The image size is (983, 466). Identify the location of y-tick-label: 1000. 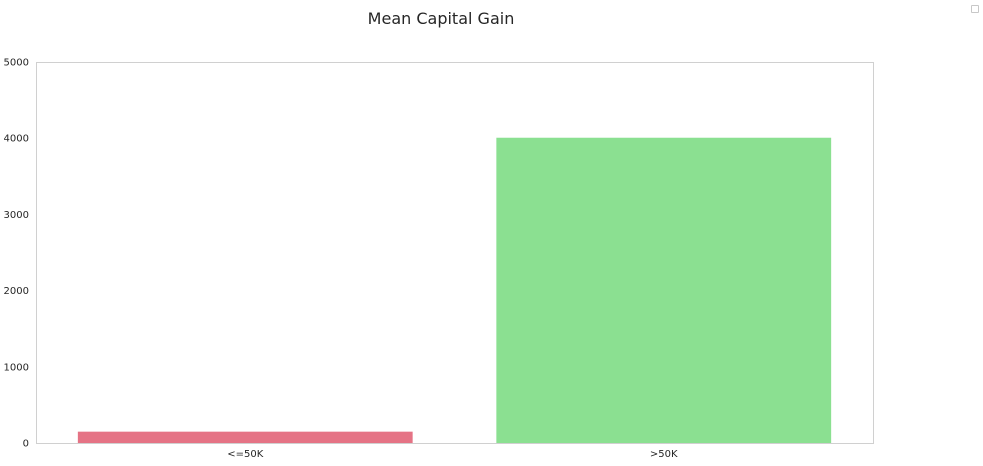
(16, 367).